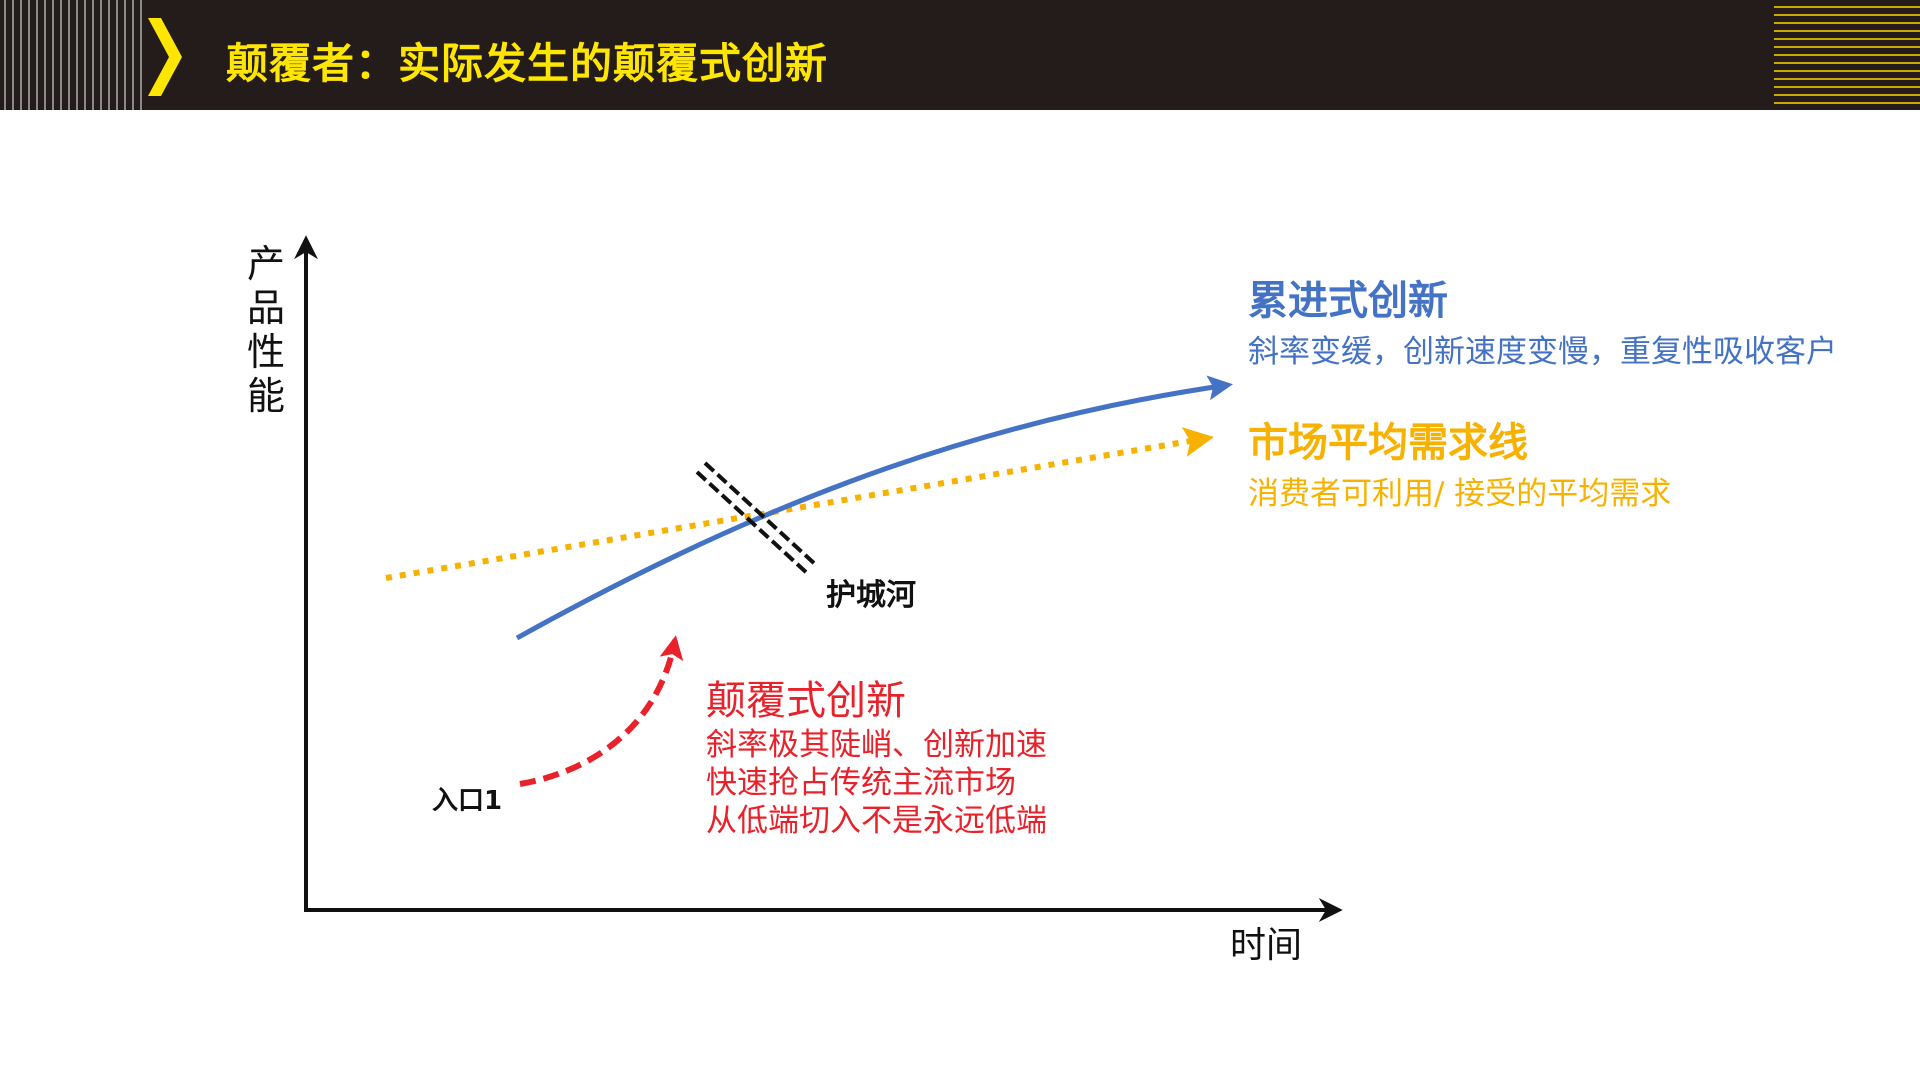 The width and height of the screenshot is (1920, 1081). What do you see at coordinates (756, 518) in the screenshot?
I see `moat-marker` at bounding box center [756, 518].